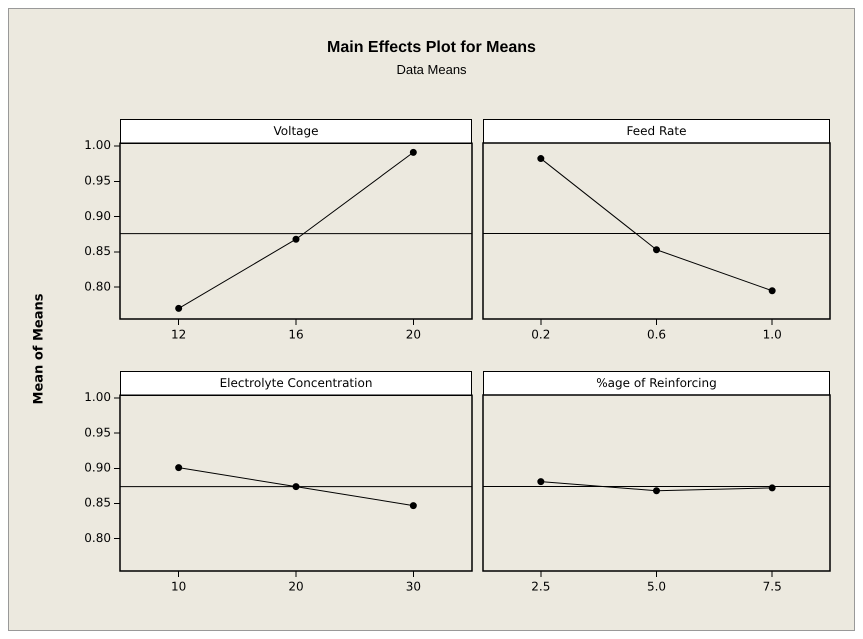 The width and height of the screenshot is (863, 639). What do you see at coordinates (296, 131) in the screenshot?
I see `x-axis-title: Voltage` at bounding box center [296, 131].